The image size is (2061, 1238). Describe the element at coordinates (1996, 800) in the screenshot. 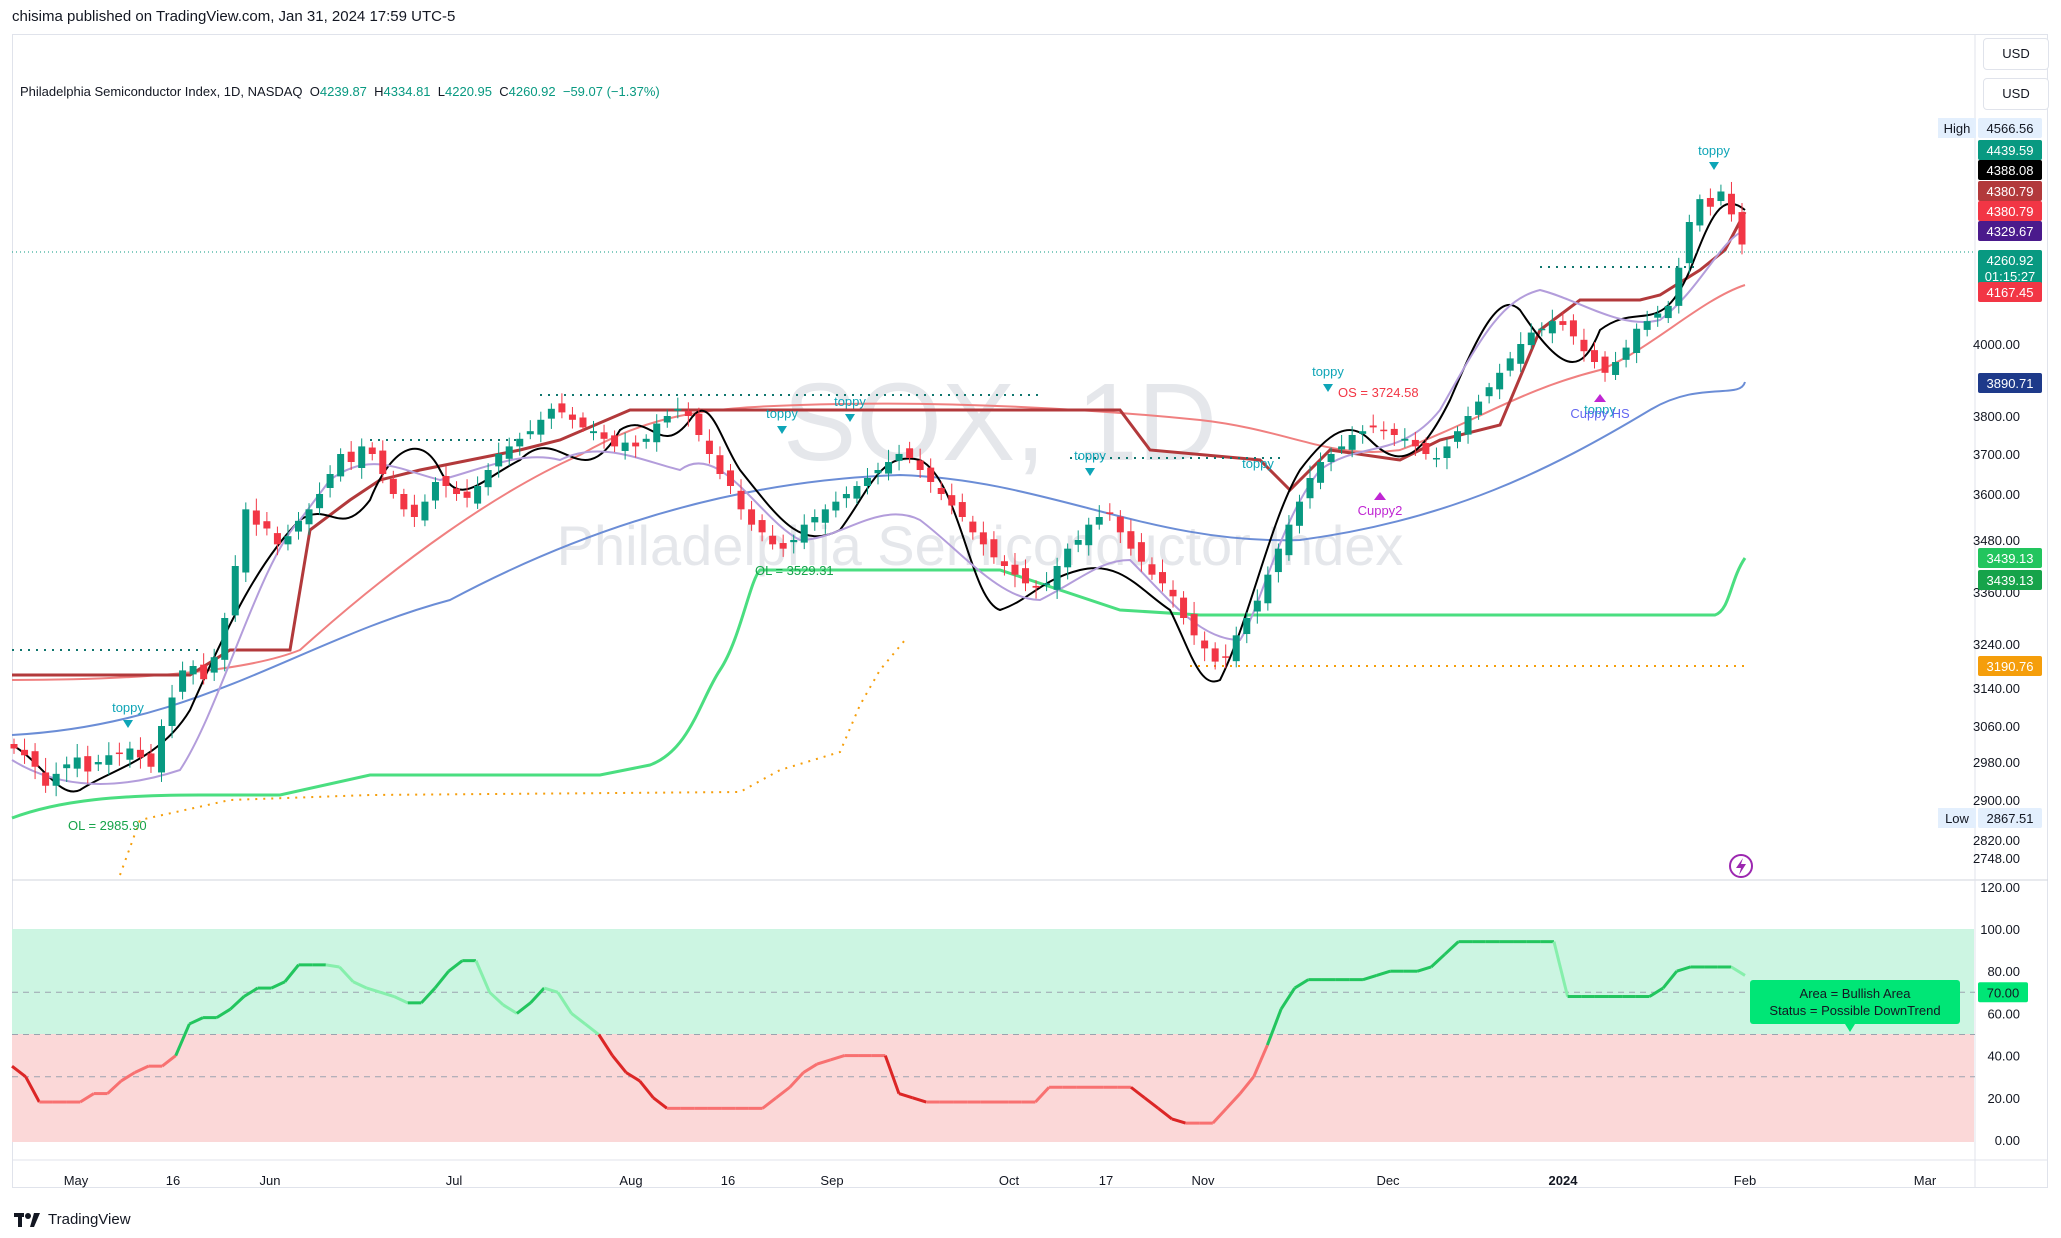

I see `price-tick-label: 2900.00` at that location.